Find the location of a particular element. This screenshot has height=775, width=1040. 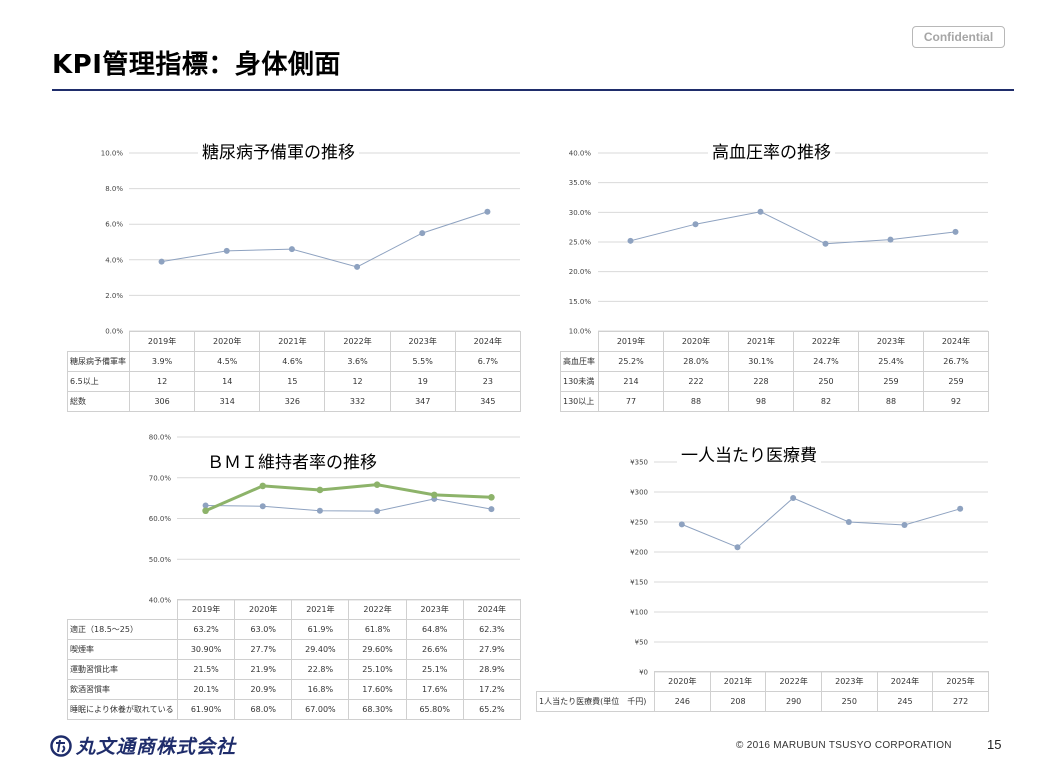

table-cell: 16.8% is located at coordinates (320, 689).